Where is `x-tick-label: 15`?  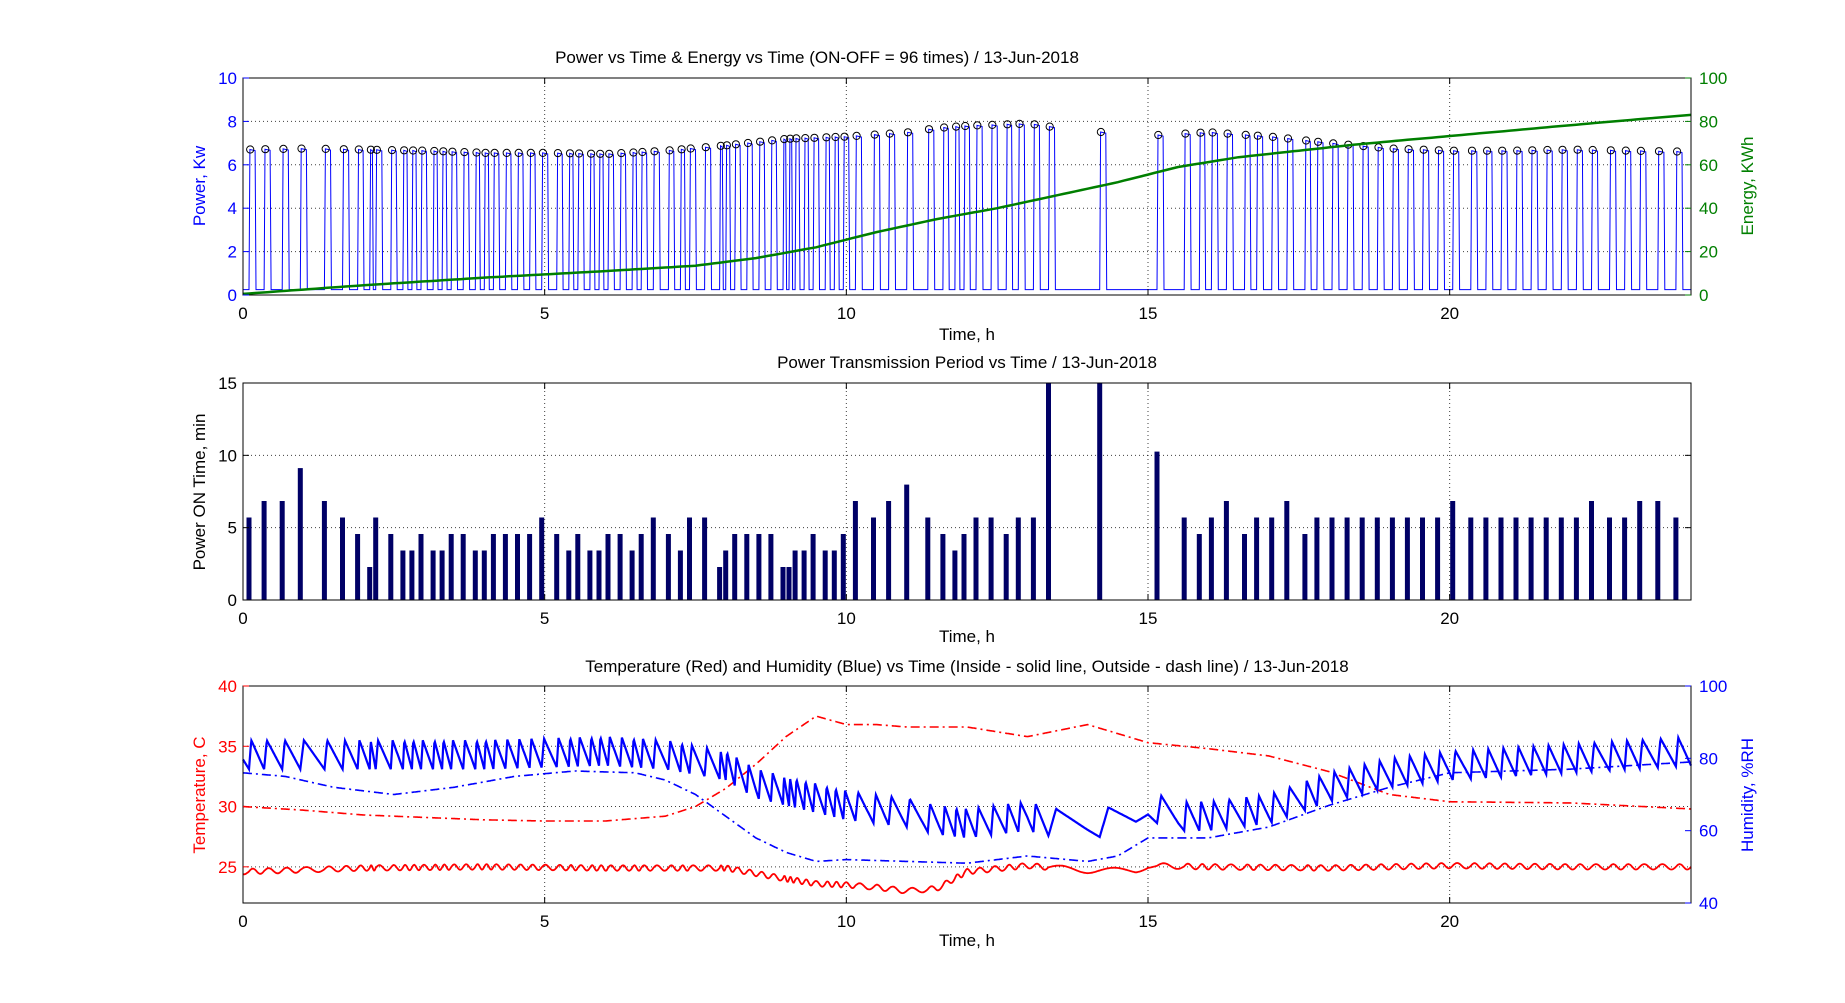
x-tick-label: 15 is located at coordinates (1148, 313).